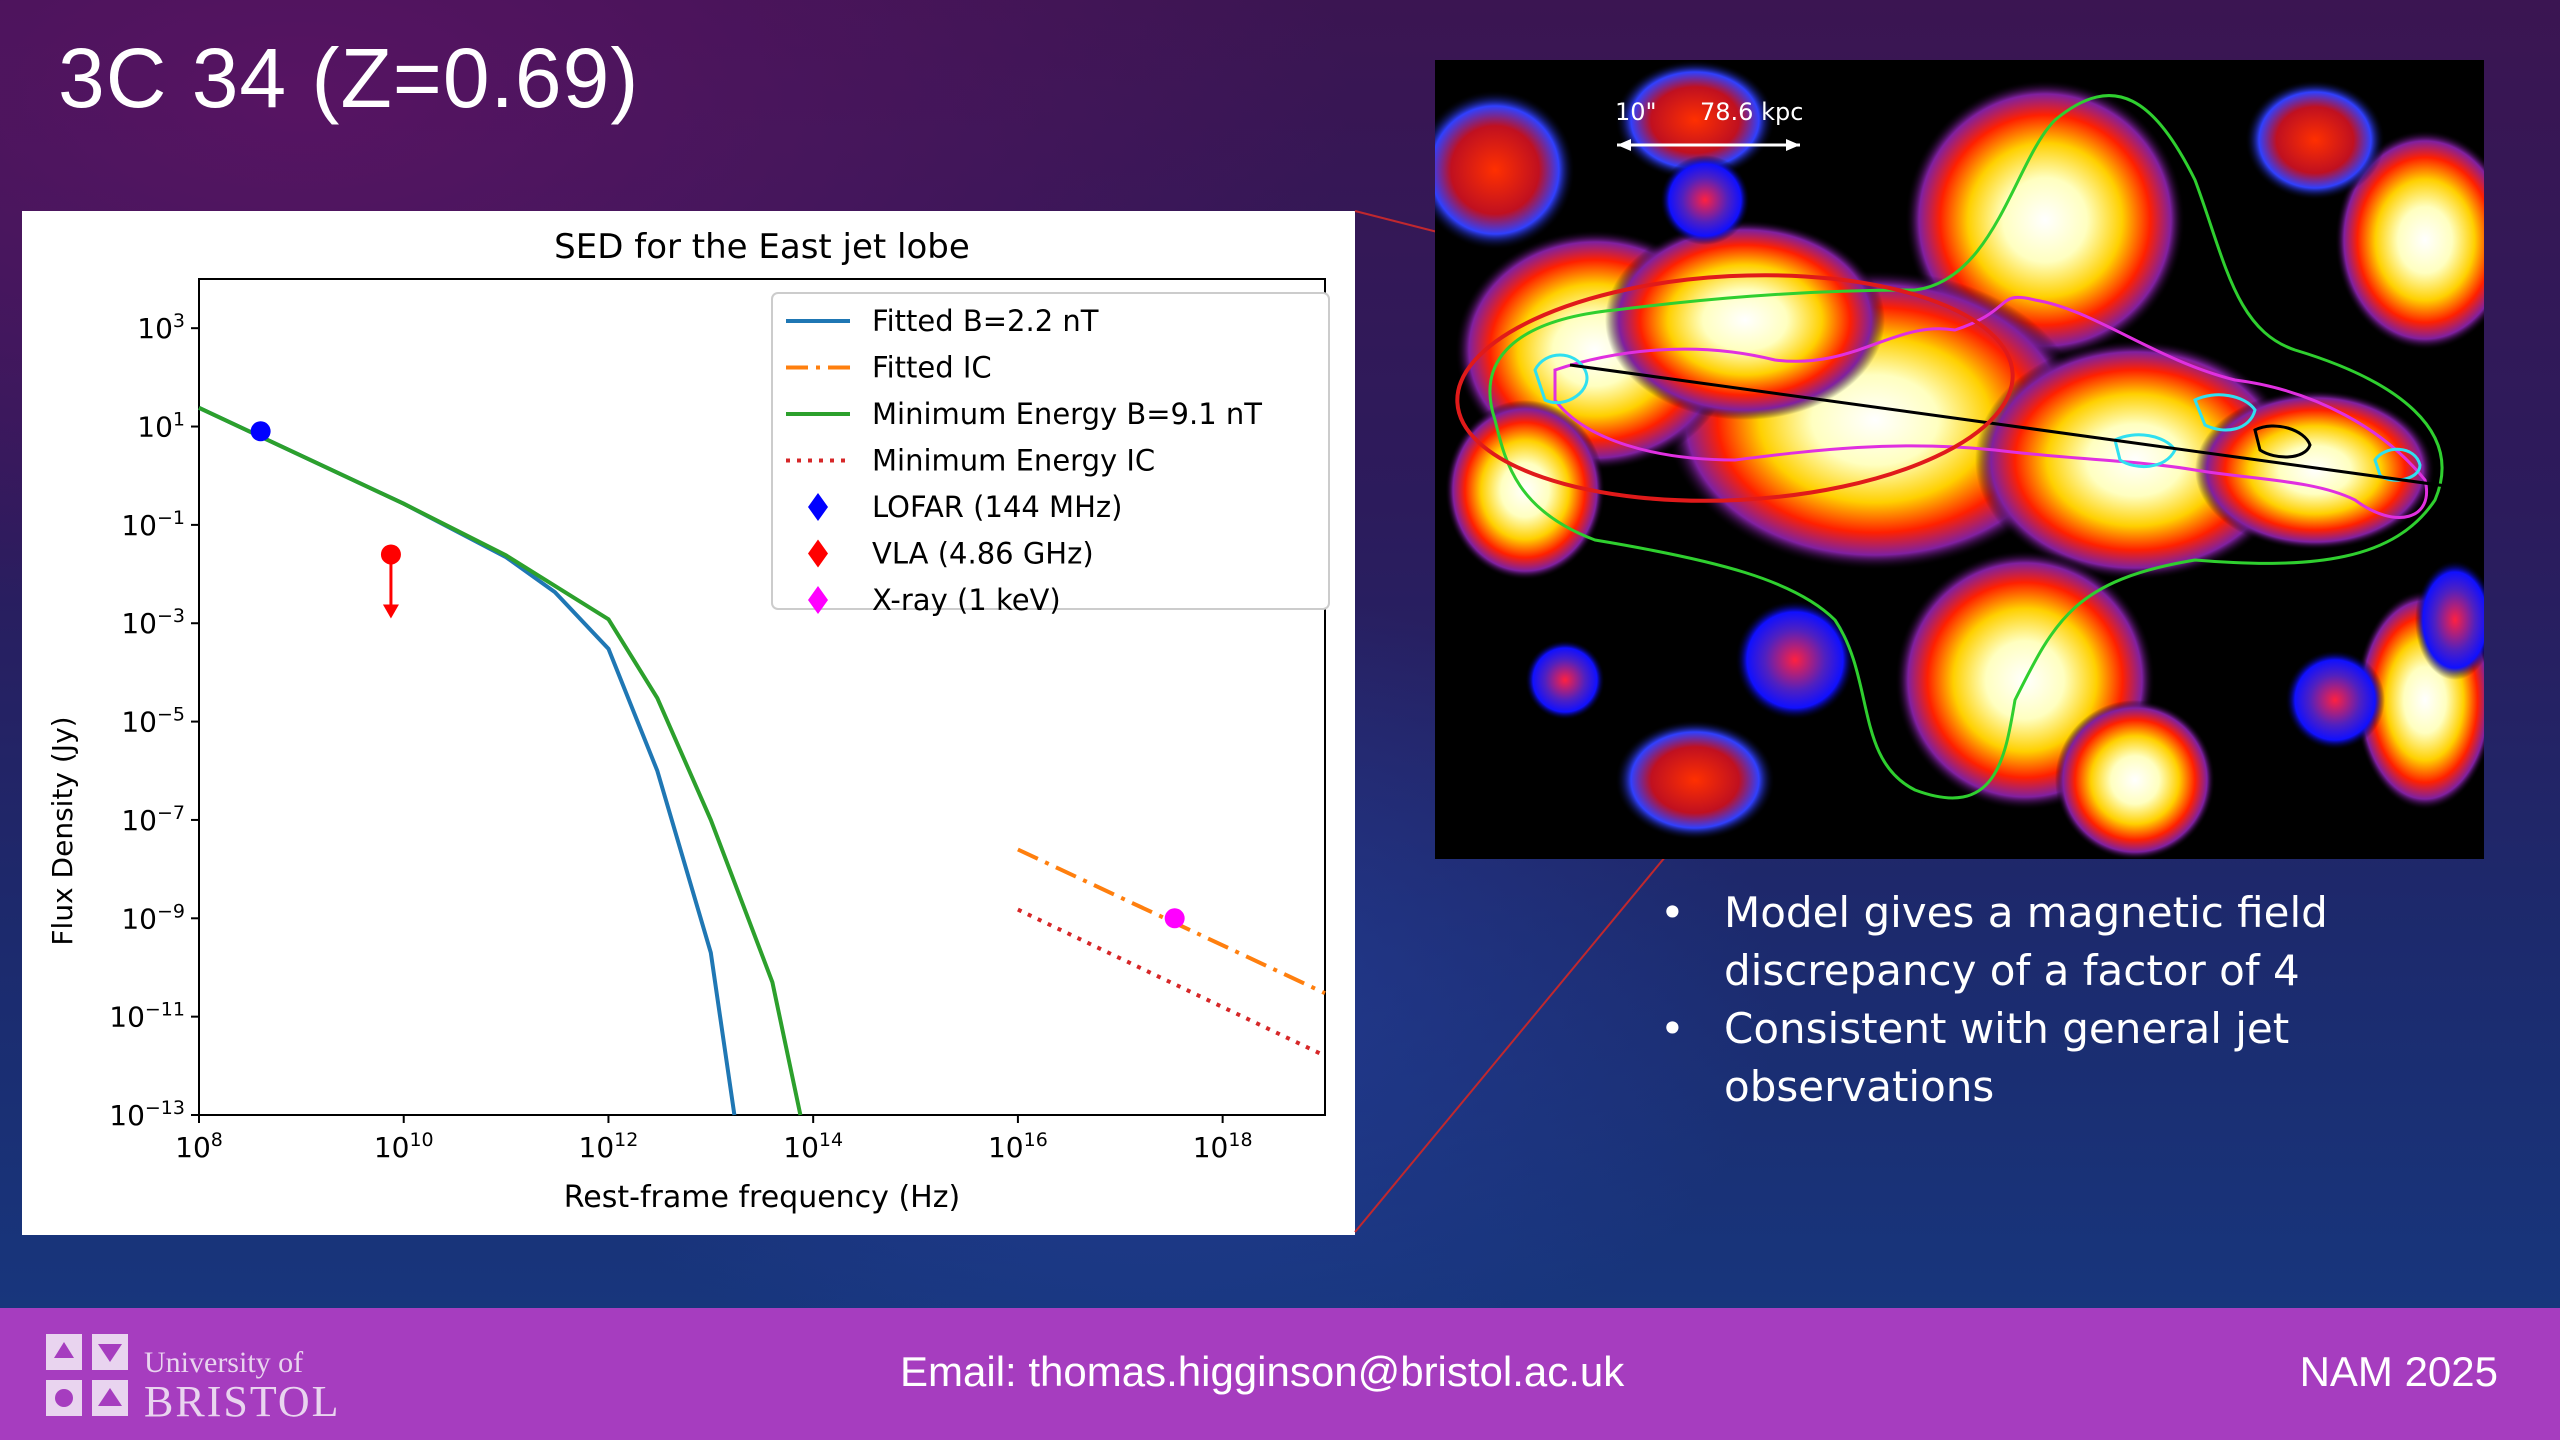 The width and height of the screenshot is (2560, 1440). I want to click on chart-points-group, so click(717, 675).